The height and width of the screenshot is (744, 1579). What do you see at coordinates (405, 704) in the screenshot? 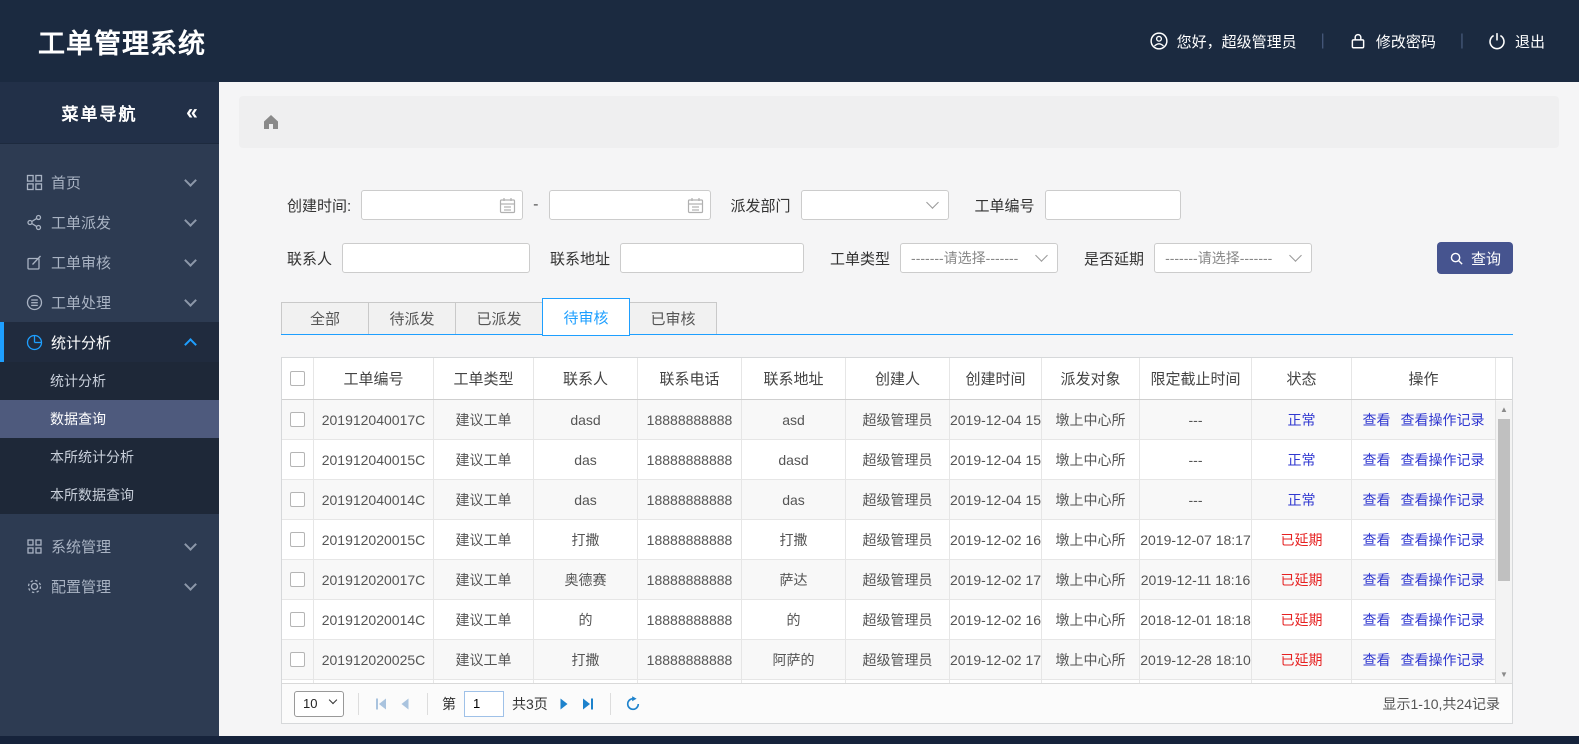
I see `prev-page-icon` at bounding box center [405, 704].